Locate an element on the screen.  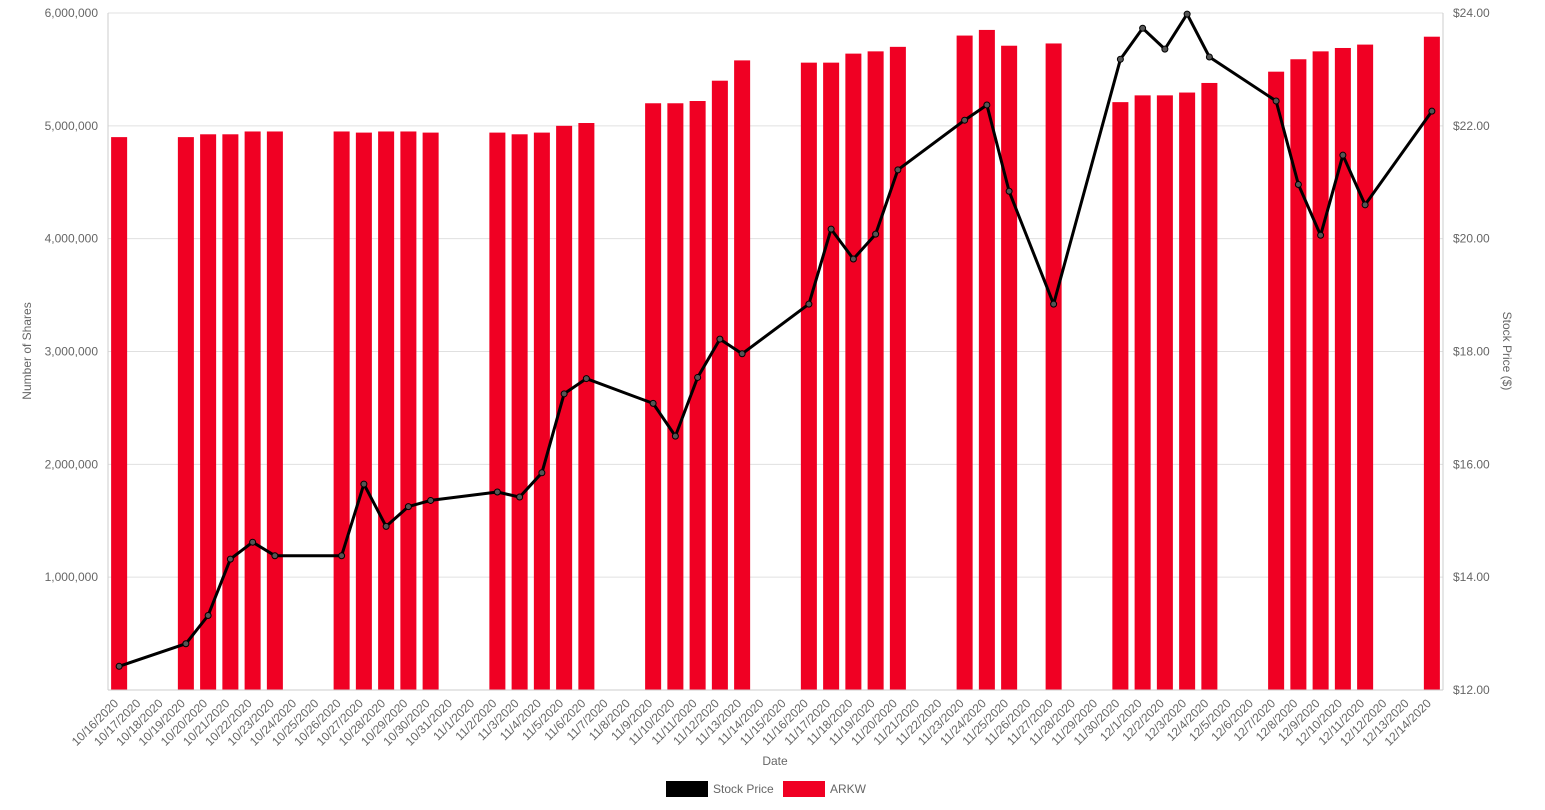
left-tick-label: 6,000,000 is located at coordinates (72, 13).